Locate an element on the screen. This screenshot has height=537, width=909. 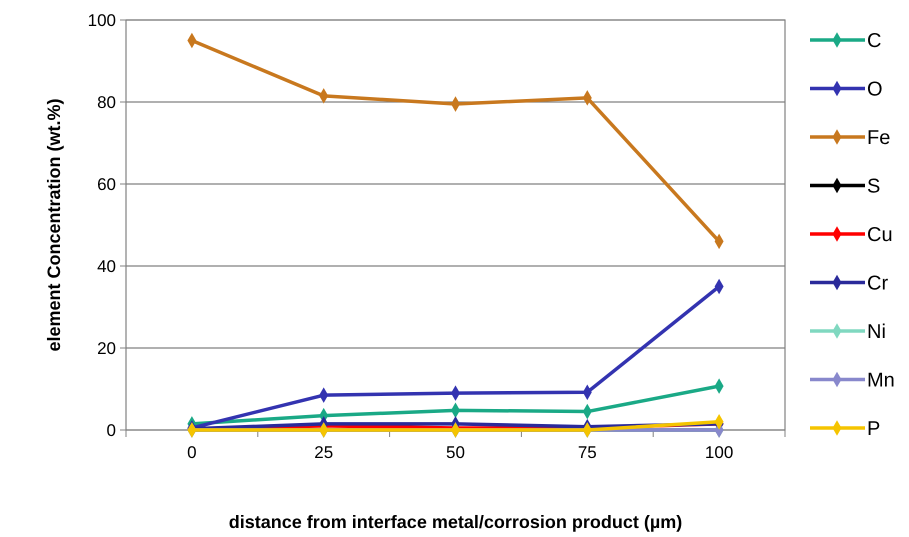
legend-label: P is located at coordinates (873, 429).